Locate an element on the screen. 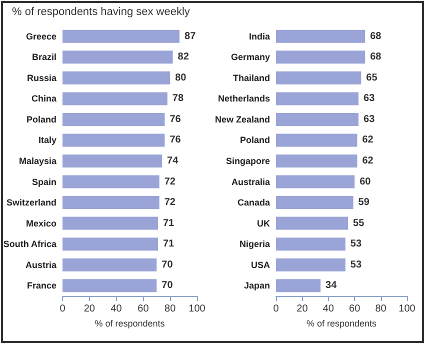  y-tick-label: India is located at coordinates (260, 36).